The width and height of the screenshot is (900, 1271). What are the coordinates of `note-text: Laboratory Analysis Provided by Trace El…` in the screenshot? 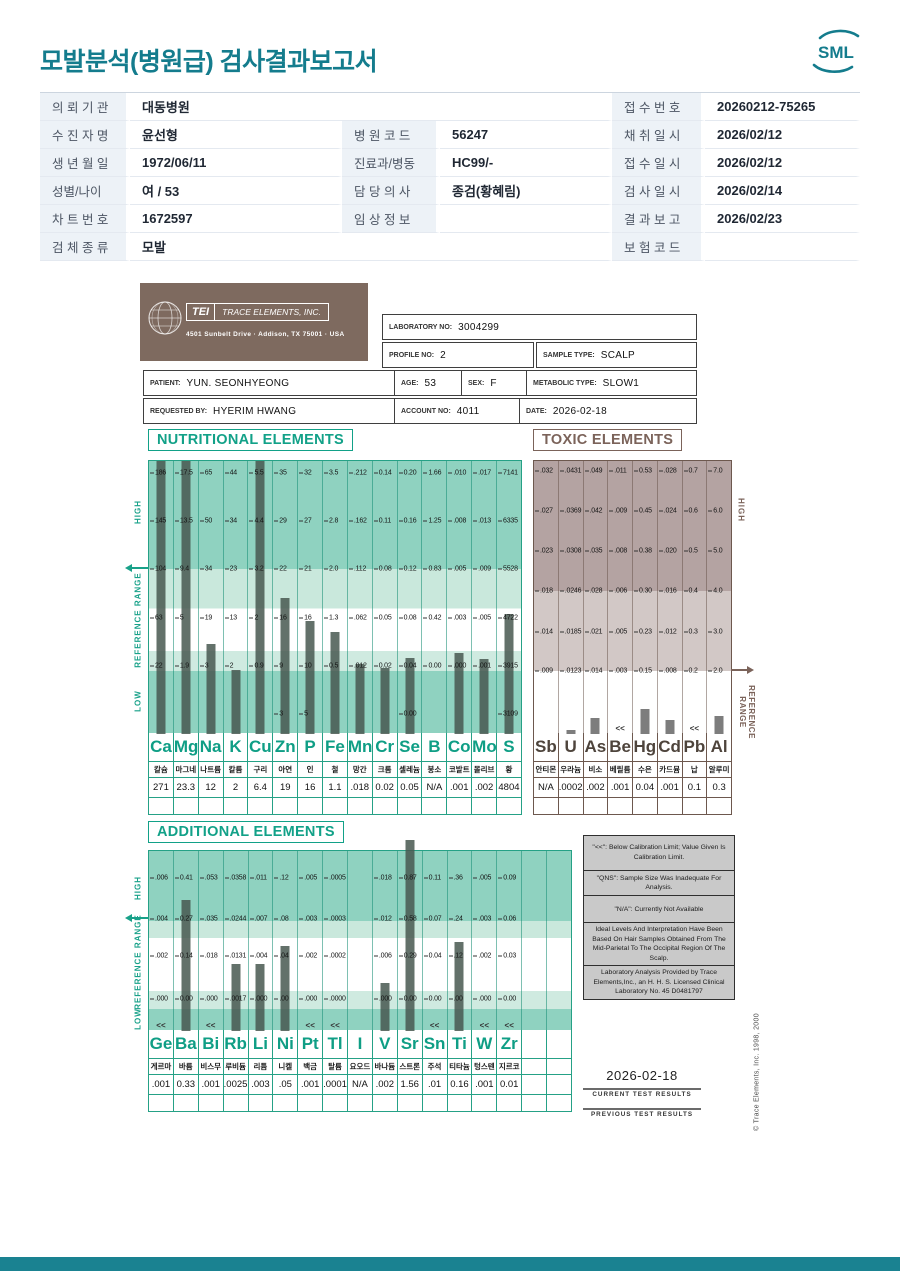 It's located at (659, 982).